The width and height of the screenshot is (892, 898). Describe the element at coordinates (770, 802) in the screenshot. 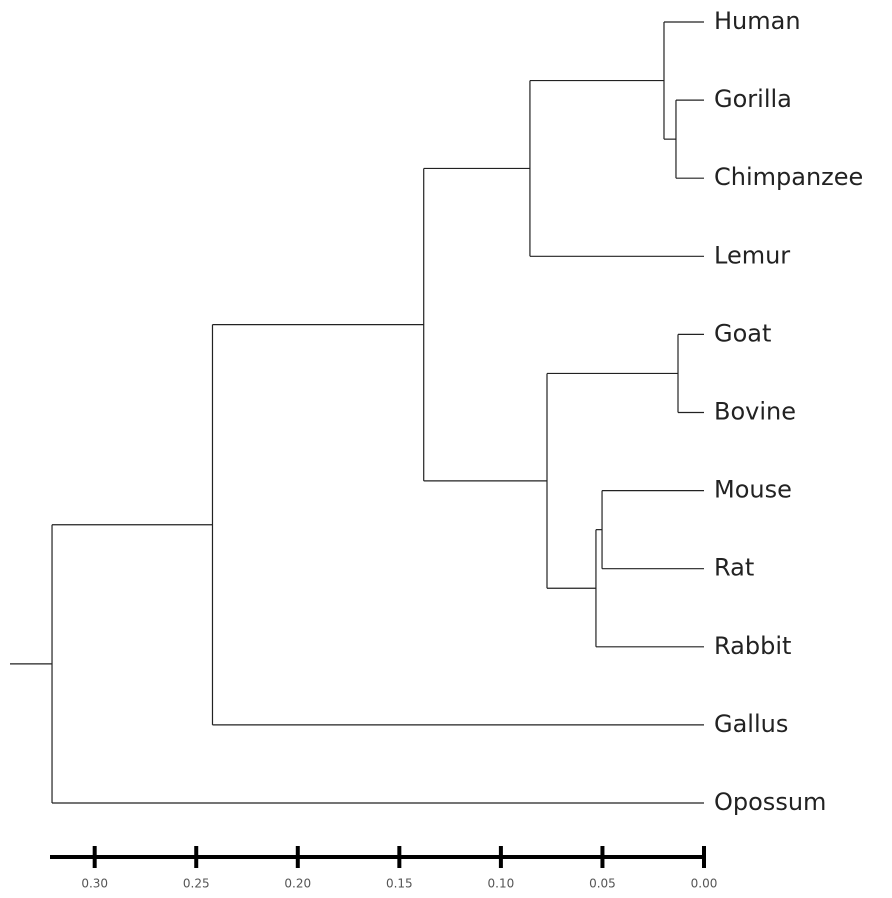

I see `leaf-label: Opossum` at that location.